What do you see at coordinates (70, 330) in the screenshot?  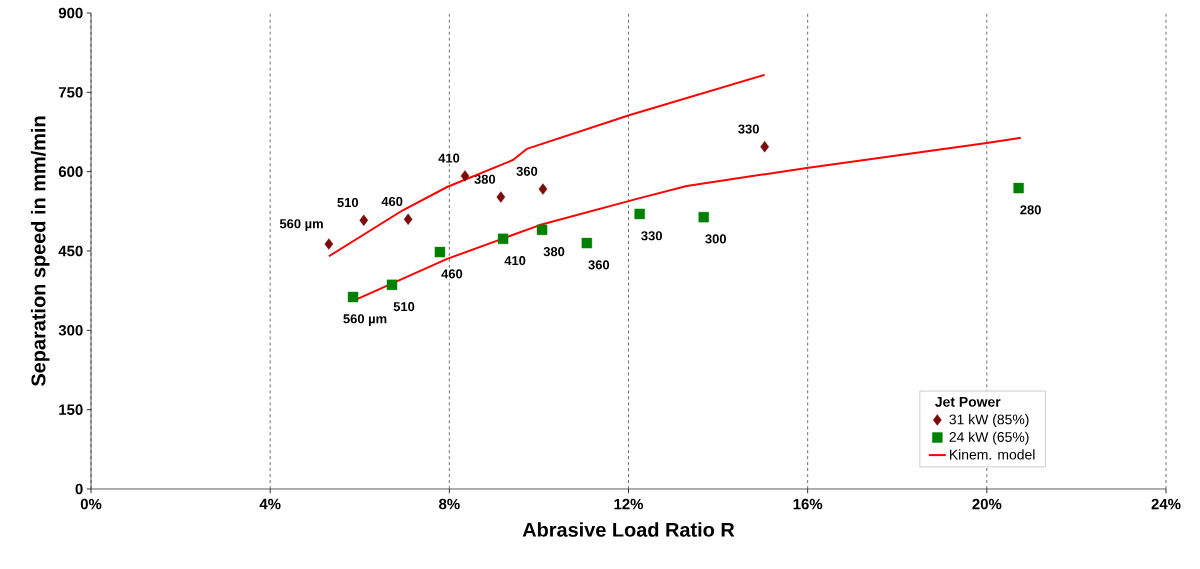 I see `y-tick-label: 300` at bounding box center [70, 330].